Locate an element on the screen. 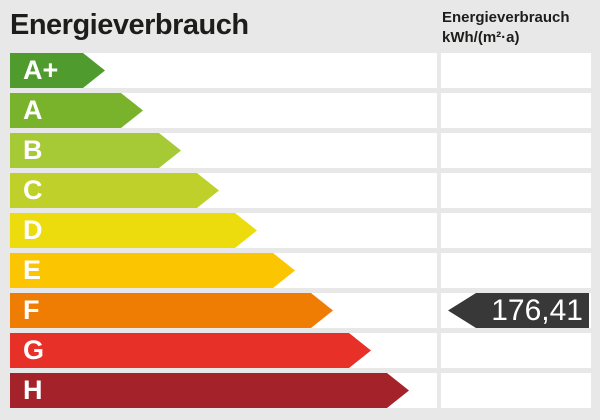 This screenshot has height=420, width=600. rating-row-f: F 176,41 is located at coordinates (300, 310).